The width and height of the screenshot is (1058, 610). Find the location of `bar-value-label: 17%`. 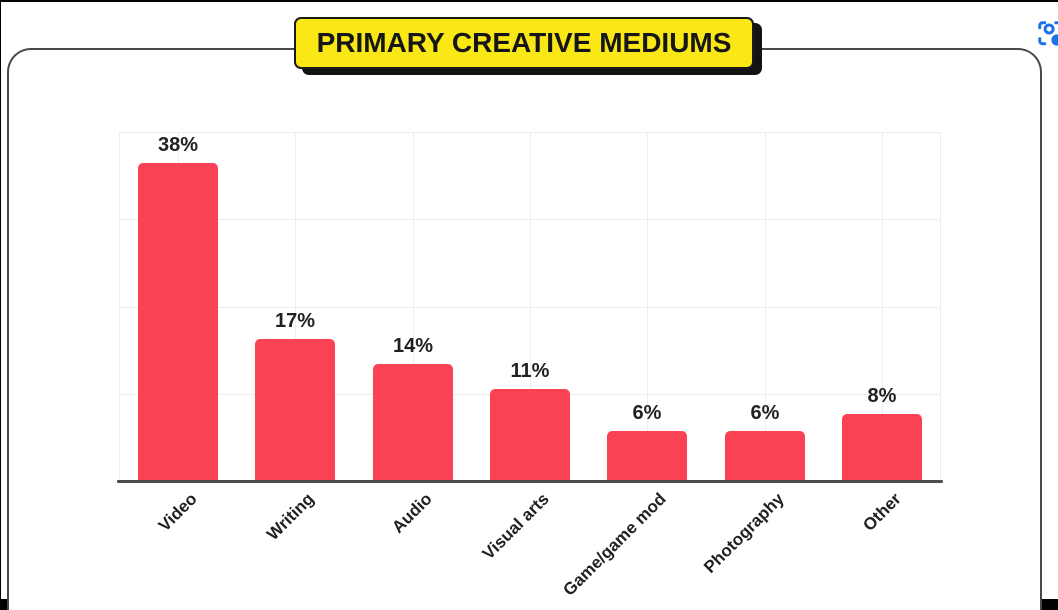

bar-value-label: 17% is located at coordinates (295, 321).